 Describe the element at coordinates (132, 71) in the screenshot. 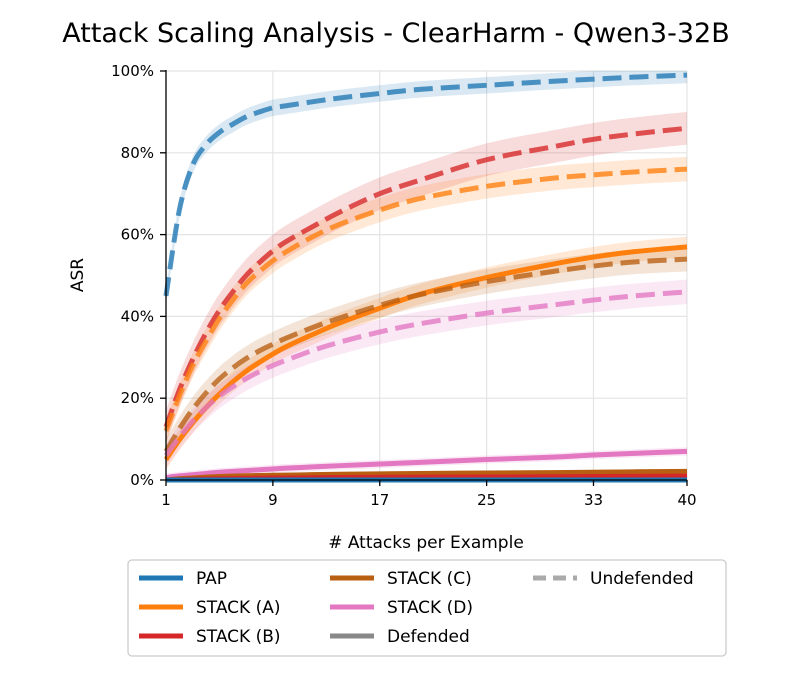

I see `y-tick-label: 100%` at that location.